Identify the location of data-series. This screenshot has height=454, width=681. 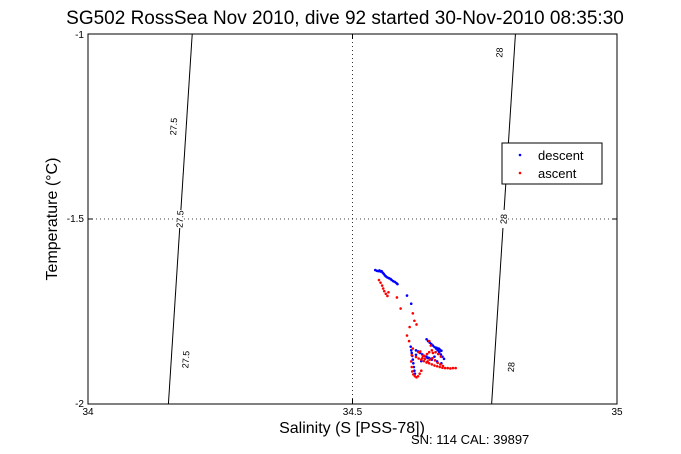
(415, 323).